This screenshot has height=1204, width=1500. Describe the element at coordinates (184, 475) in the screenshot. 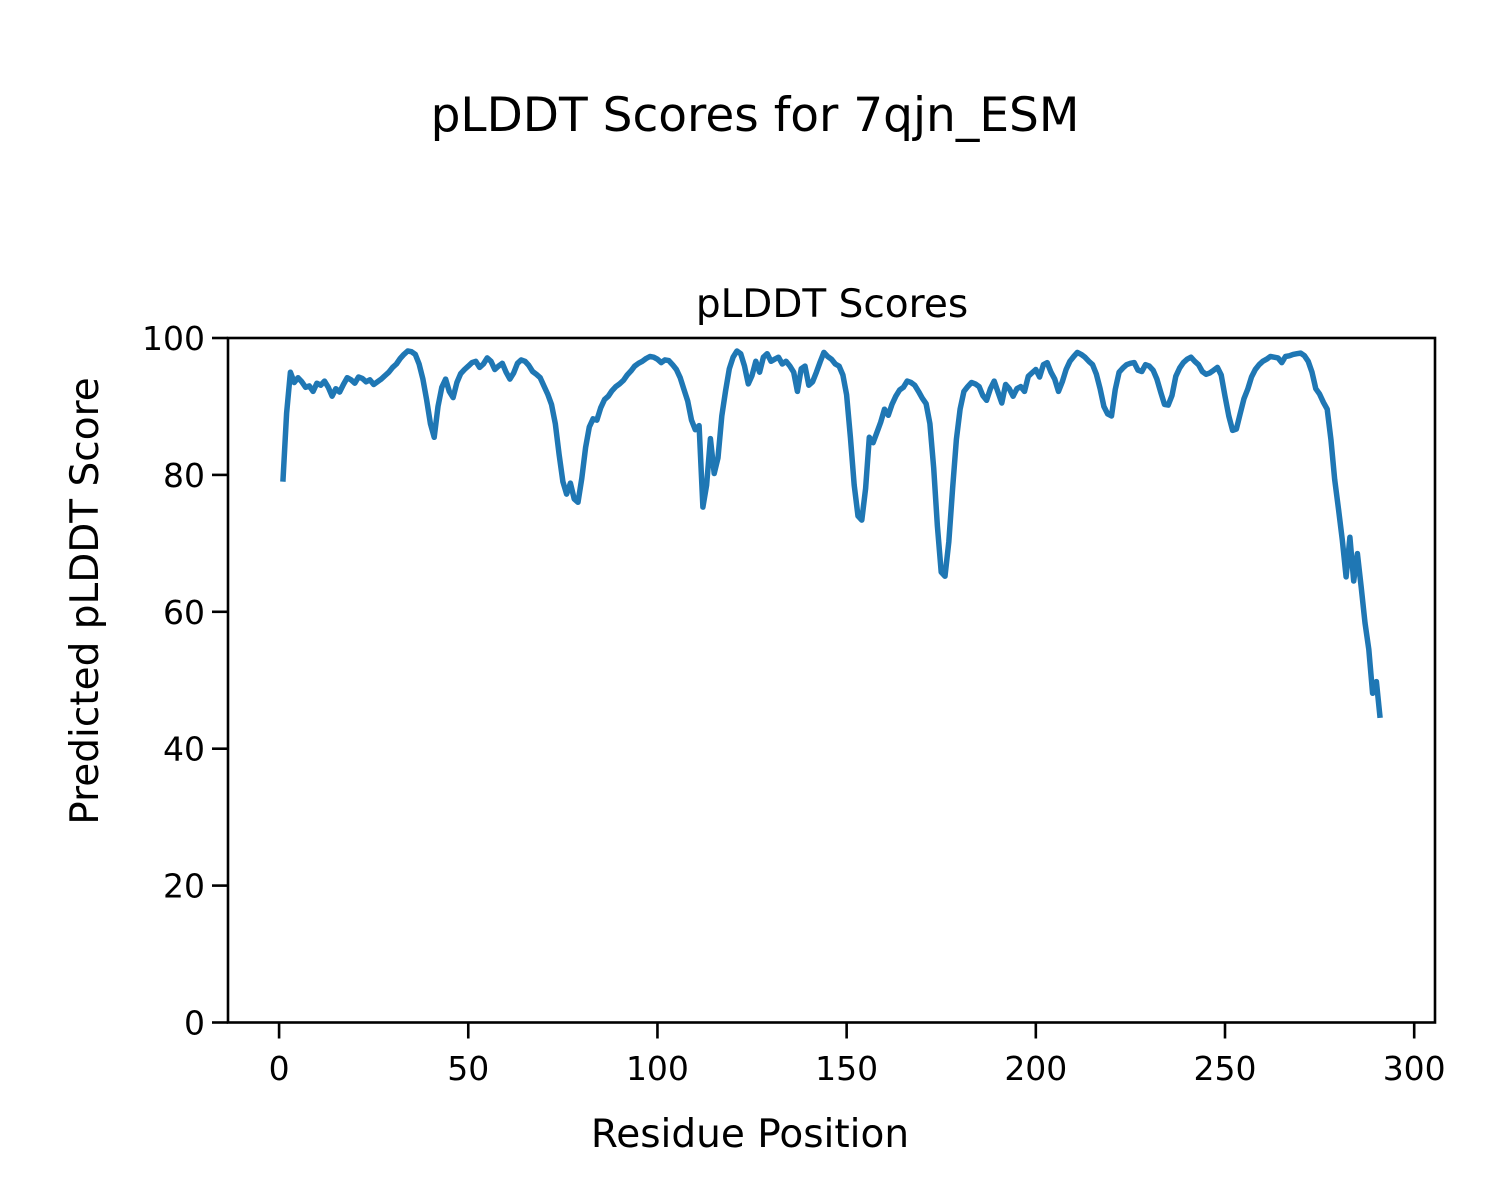

I see `y-tick-label: 80` at that location.